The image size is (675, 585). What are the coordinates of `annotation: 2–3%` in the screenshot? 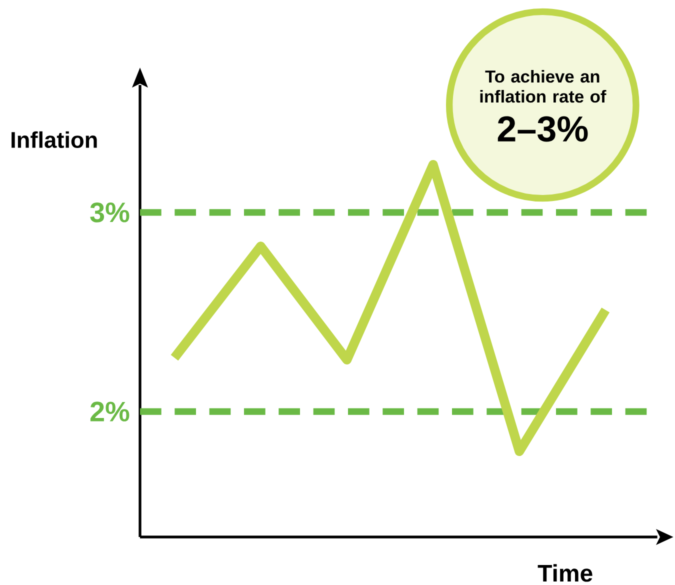 It's located at (543, 129).